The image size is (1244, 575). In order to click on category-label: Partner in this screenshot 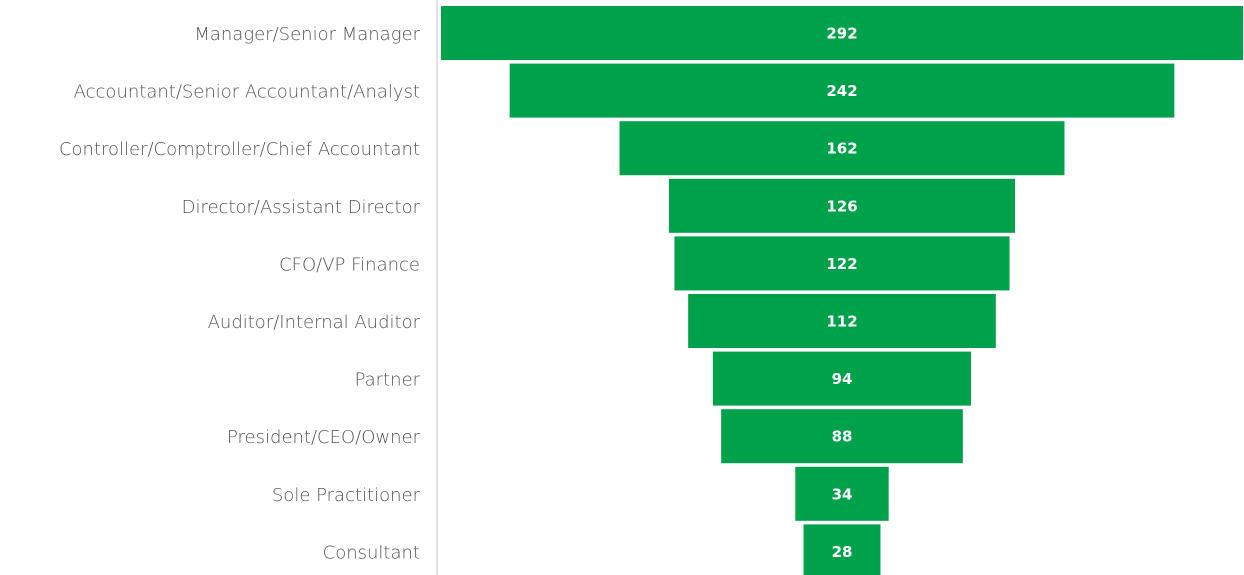, I will do `click(388, 380)`.